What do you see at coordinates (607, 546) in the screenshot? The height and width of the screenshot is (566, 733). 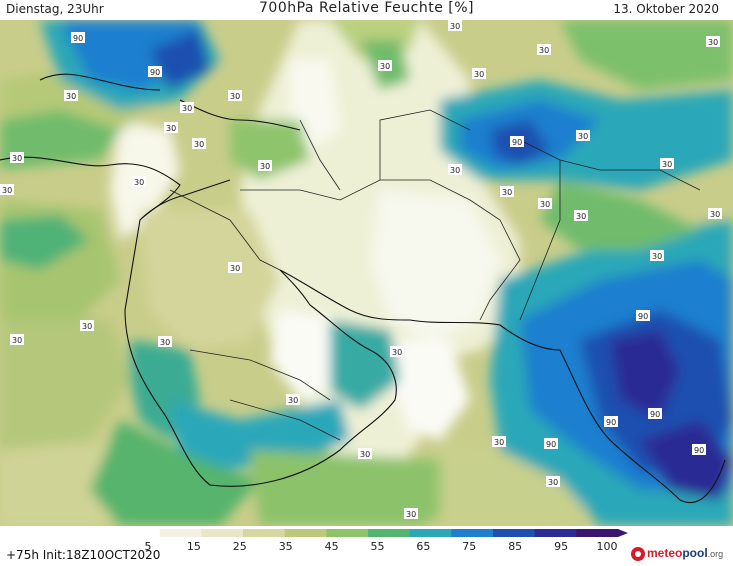 I see `colorbar-tick-label: 100` at bounding box center [607, 546].